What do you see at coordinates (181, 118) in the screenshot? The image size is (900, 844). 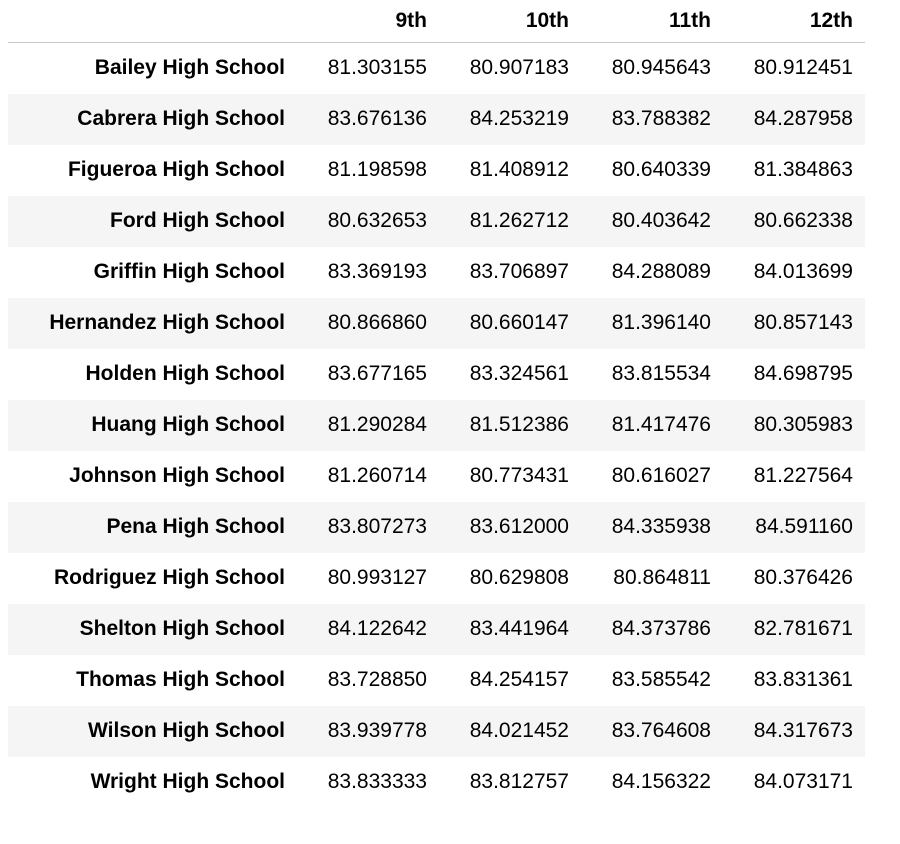 I see `row-label-school: Cabrera High School` at bounding box center [181, 118].